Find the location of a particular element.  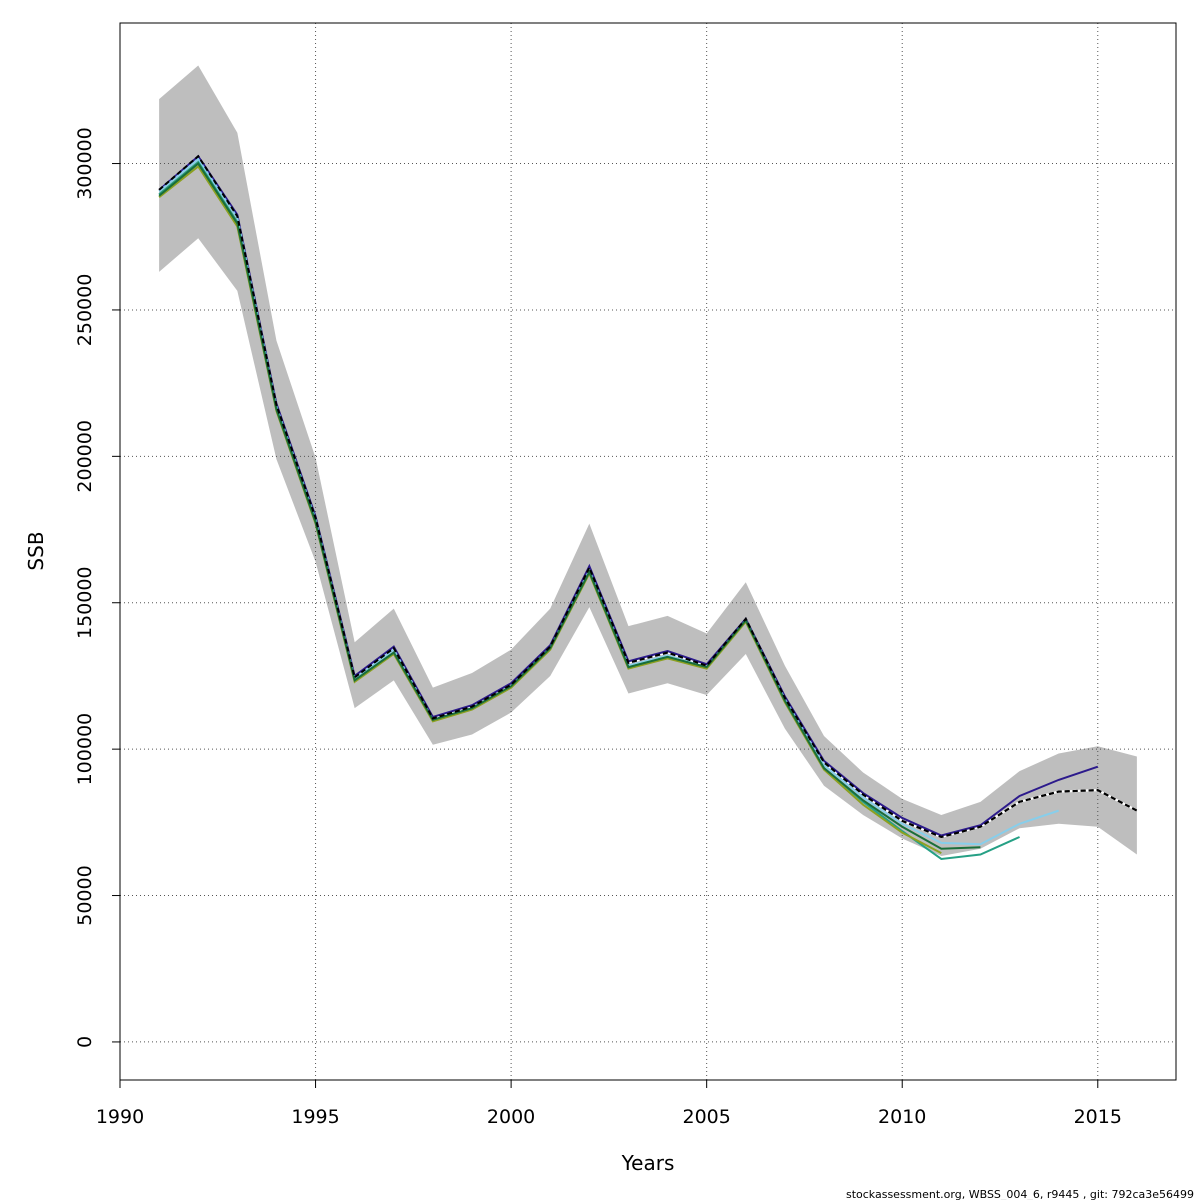

y-tick-label: 250000 is located at coordinates (85, 310).